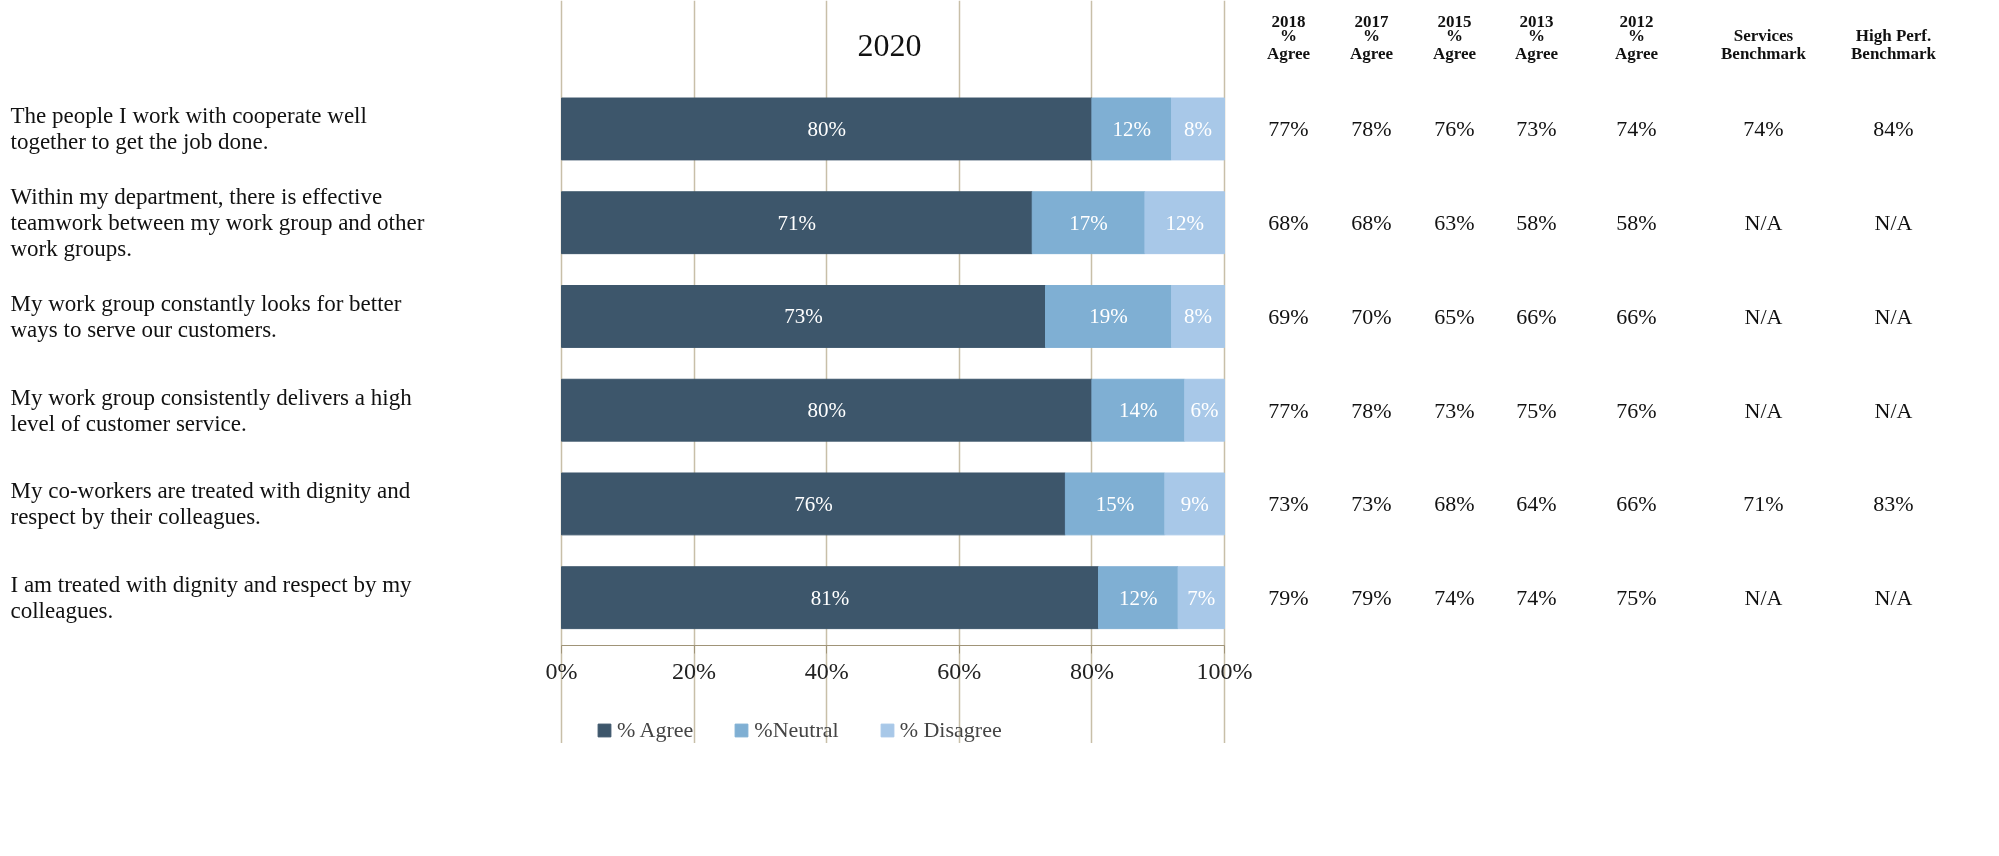 This screenshot has height=856, width=1999. I want to click on text: 2012 % Agree, so click(1636, 37).